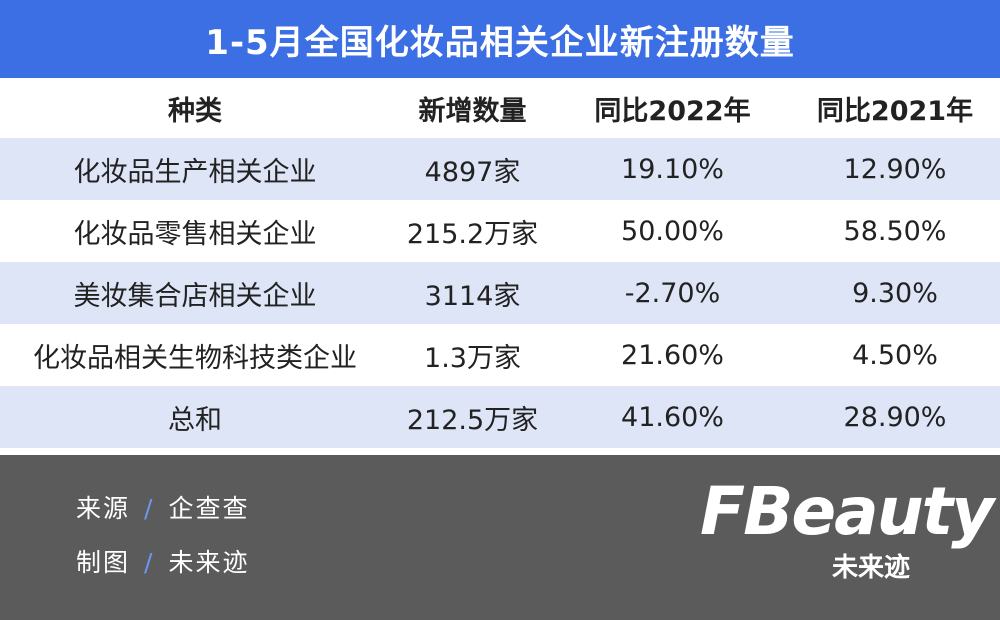 The image size is (1000, 620). I want to click on table-row: 美妆集合店相关企业 3114家 -2.70% 9.30%, so click(500, 293).